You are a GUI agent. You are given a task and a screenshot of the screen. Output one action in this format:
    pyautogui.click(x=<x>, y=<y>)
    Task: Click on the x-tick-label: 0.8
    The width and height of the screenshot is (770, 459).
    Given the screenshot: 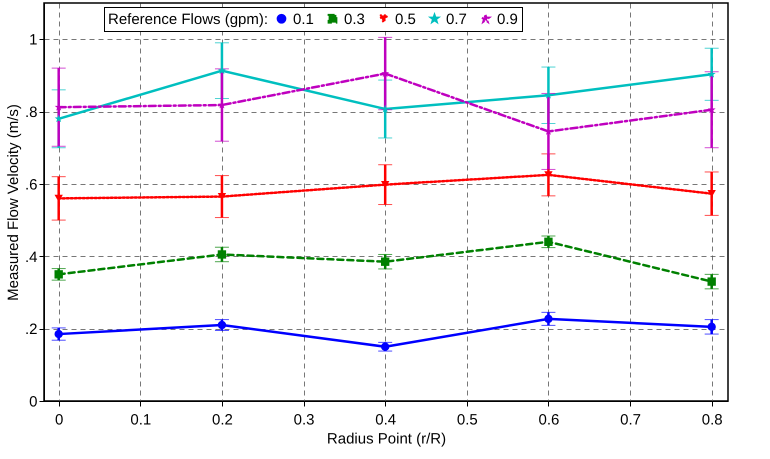 What is the action you would take?
    pyautogui.click(x=712, y=420)
    